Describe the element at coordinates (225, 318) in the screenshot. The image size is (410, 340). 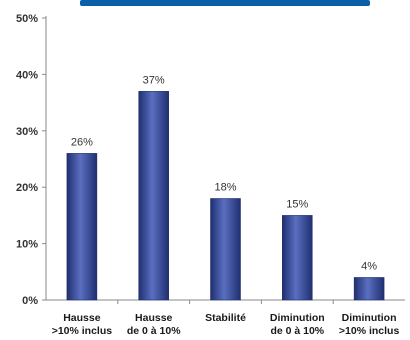
I see `x-tick-label: Stabilité` at that location.